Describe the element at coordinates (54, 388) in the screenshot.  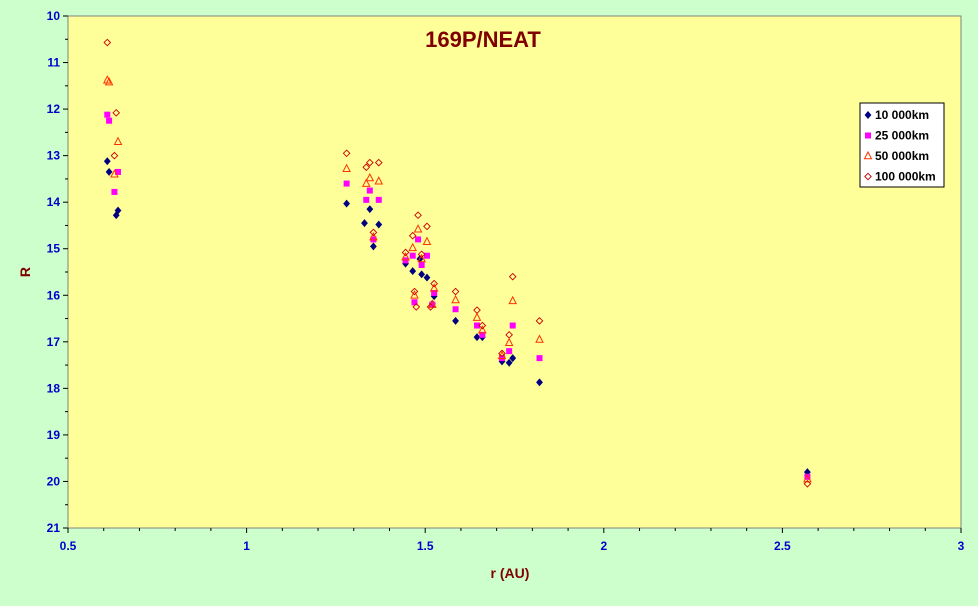
I see `y-tick-label: 18` at that location.